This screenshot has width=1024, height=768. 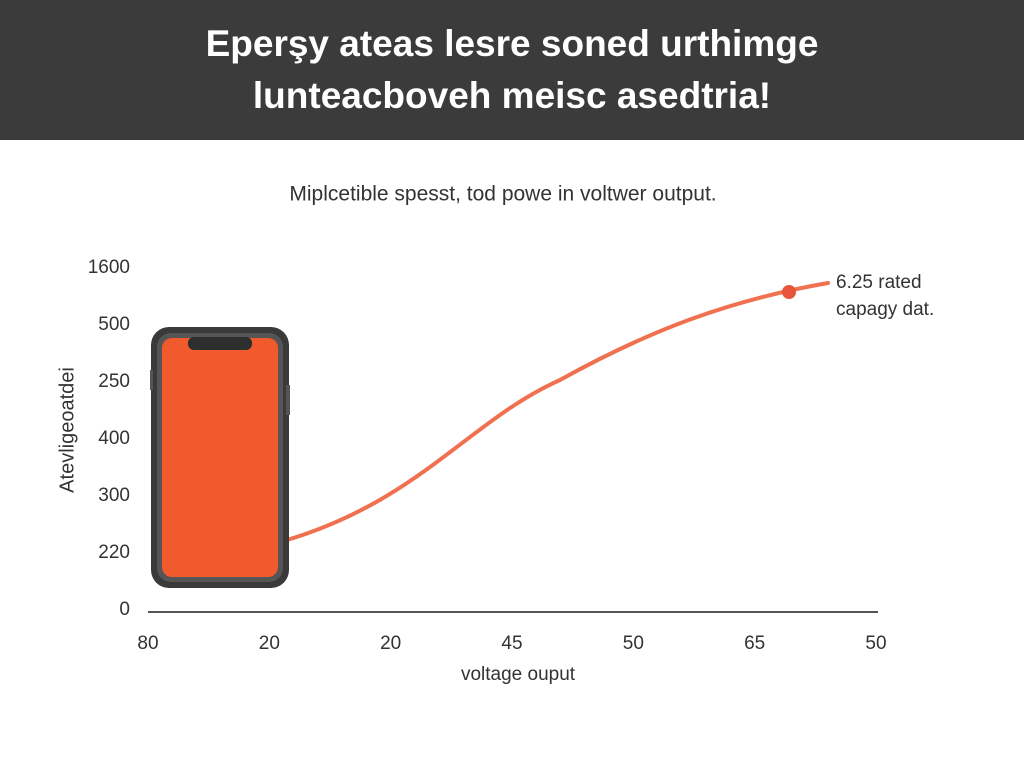 What do you see at coordinates (114, 552) in the screenshot?
I see `y-tick-label: 220` at bounding box center [114, 552].